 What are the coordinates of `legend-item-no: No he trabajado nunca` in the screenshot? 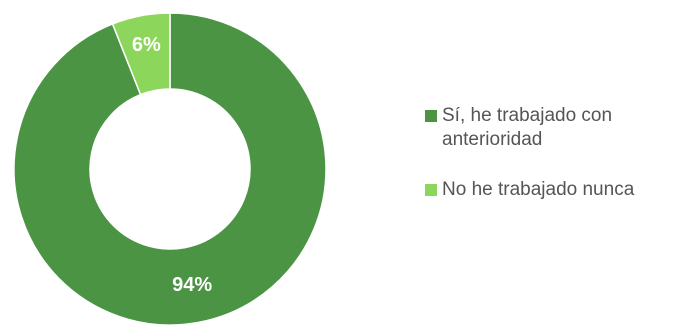 It's located at (556, 190).